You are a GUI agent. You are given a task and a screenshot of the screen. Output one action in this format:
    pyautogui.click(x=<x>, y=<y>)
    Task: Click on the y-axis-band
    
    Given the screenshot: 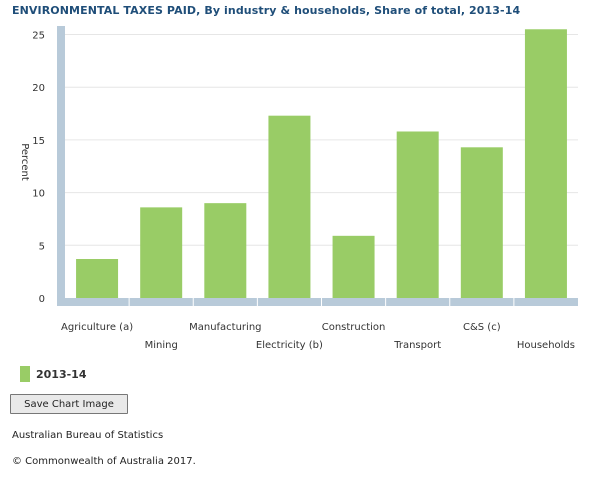 What is the action you would take?
    pyautogui.click(x=61, y=166)
    